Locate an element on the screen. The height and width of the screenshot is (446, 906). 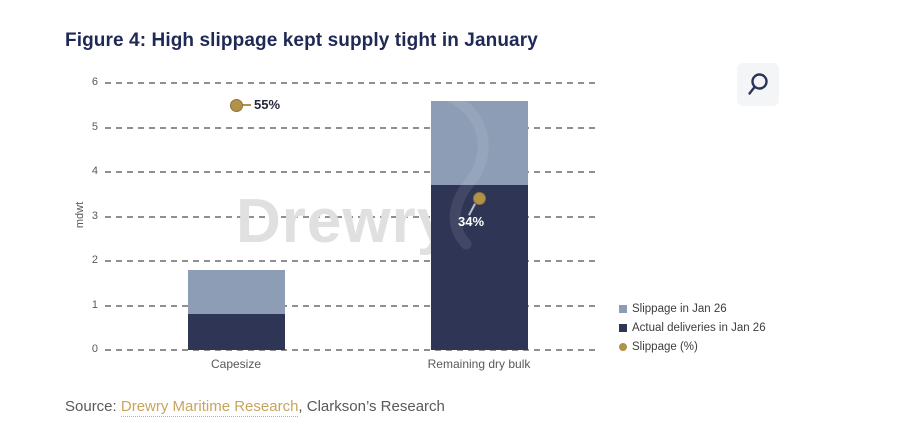
y-tick-label: 0 is located at coordinates (94, 349).